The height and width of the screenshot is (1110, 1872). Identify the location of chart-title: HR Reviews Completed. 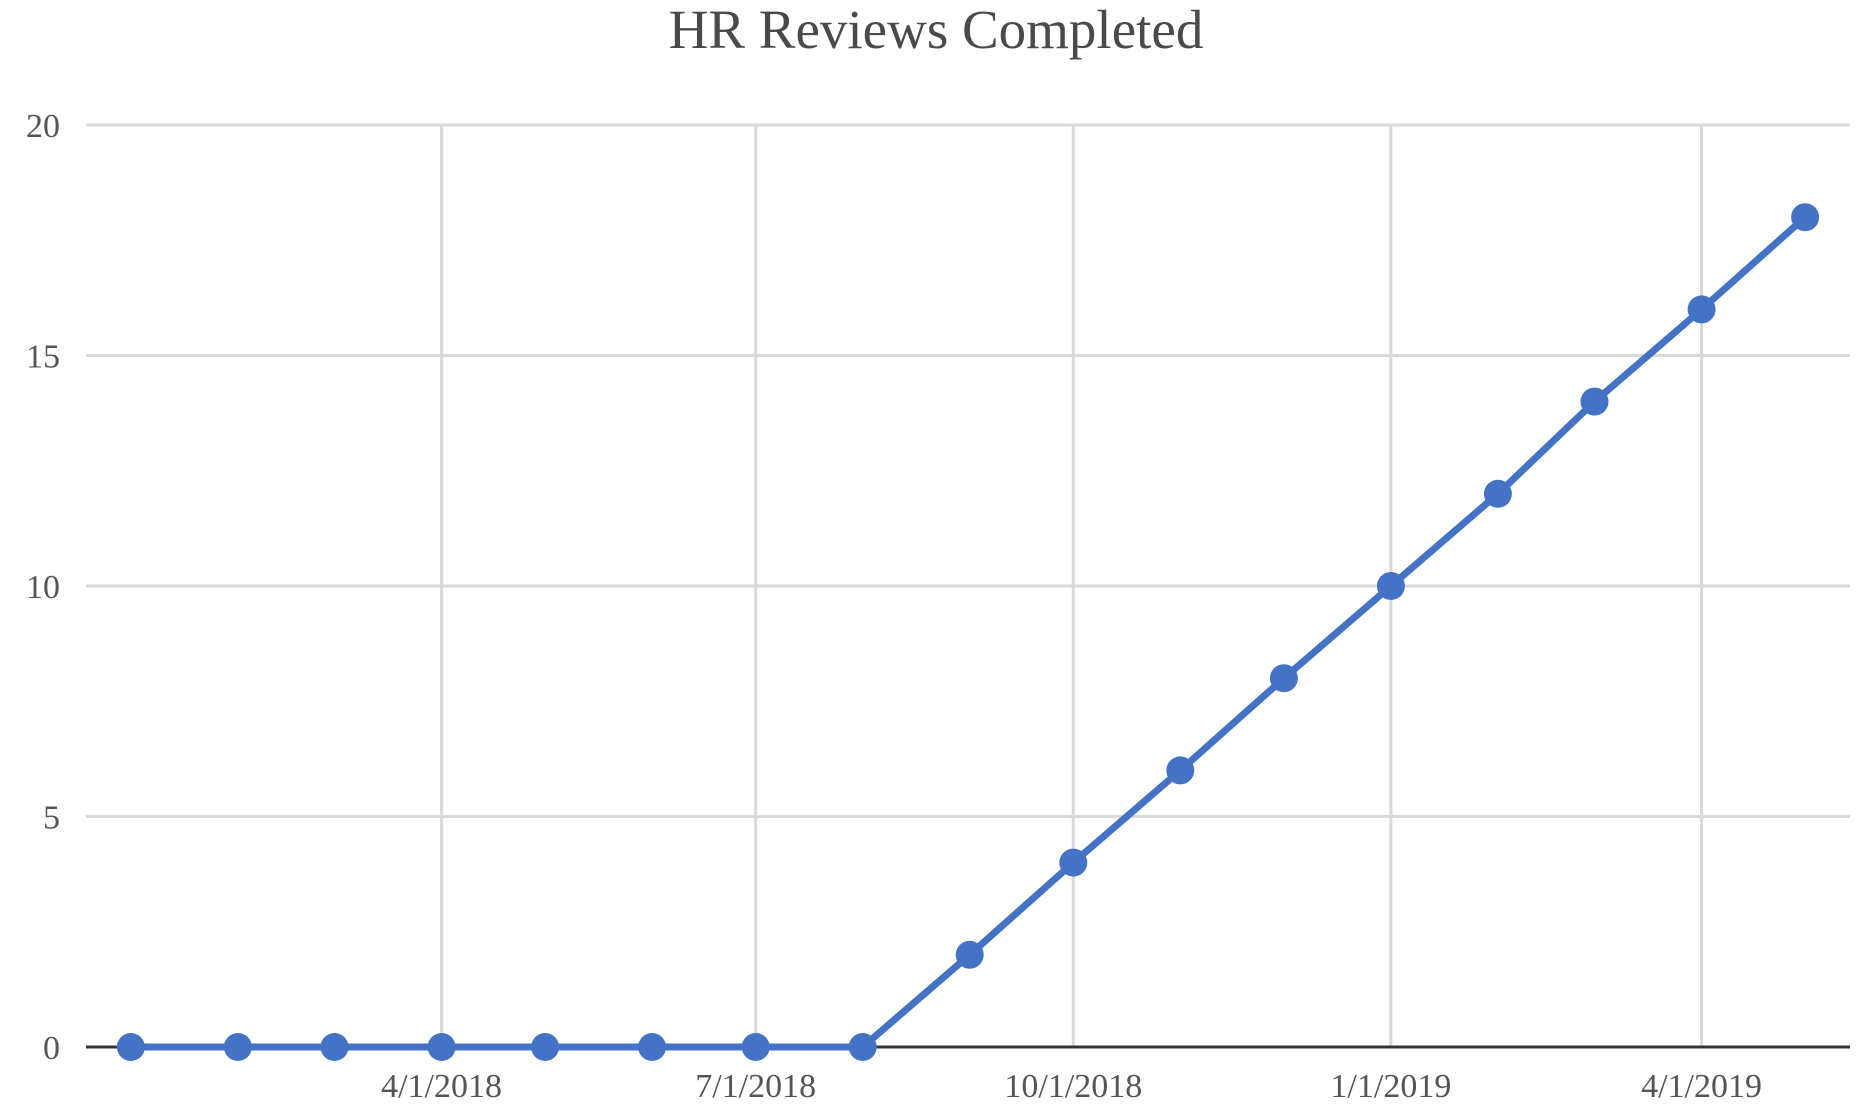
(936, 30).